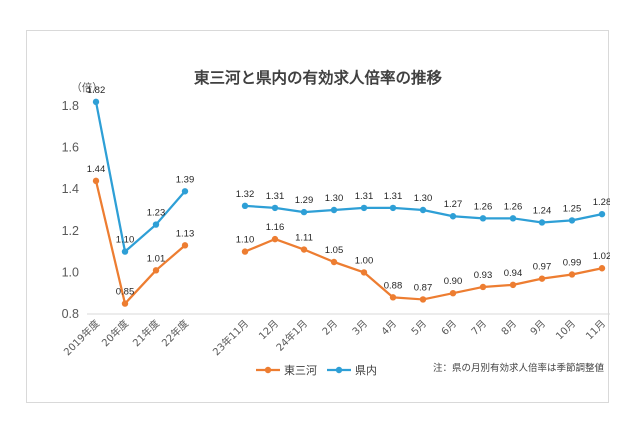 The height and width of the screenshot is (430, 630). Describe the element at coordinates (519, 368) in the screenshot. I see `footnote: 注：県の月別有効求人倍率は季節調整値` at that location.